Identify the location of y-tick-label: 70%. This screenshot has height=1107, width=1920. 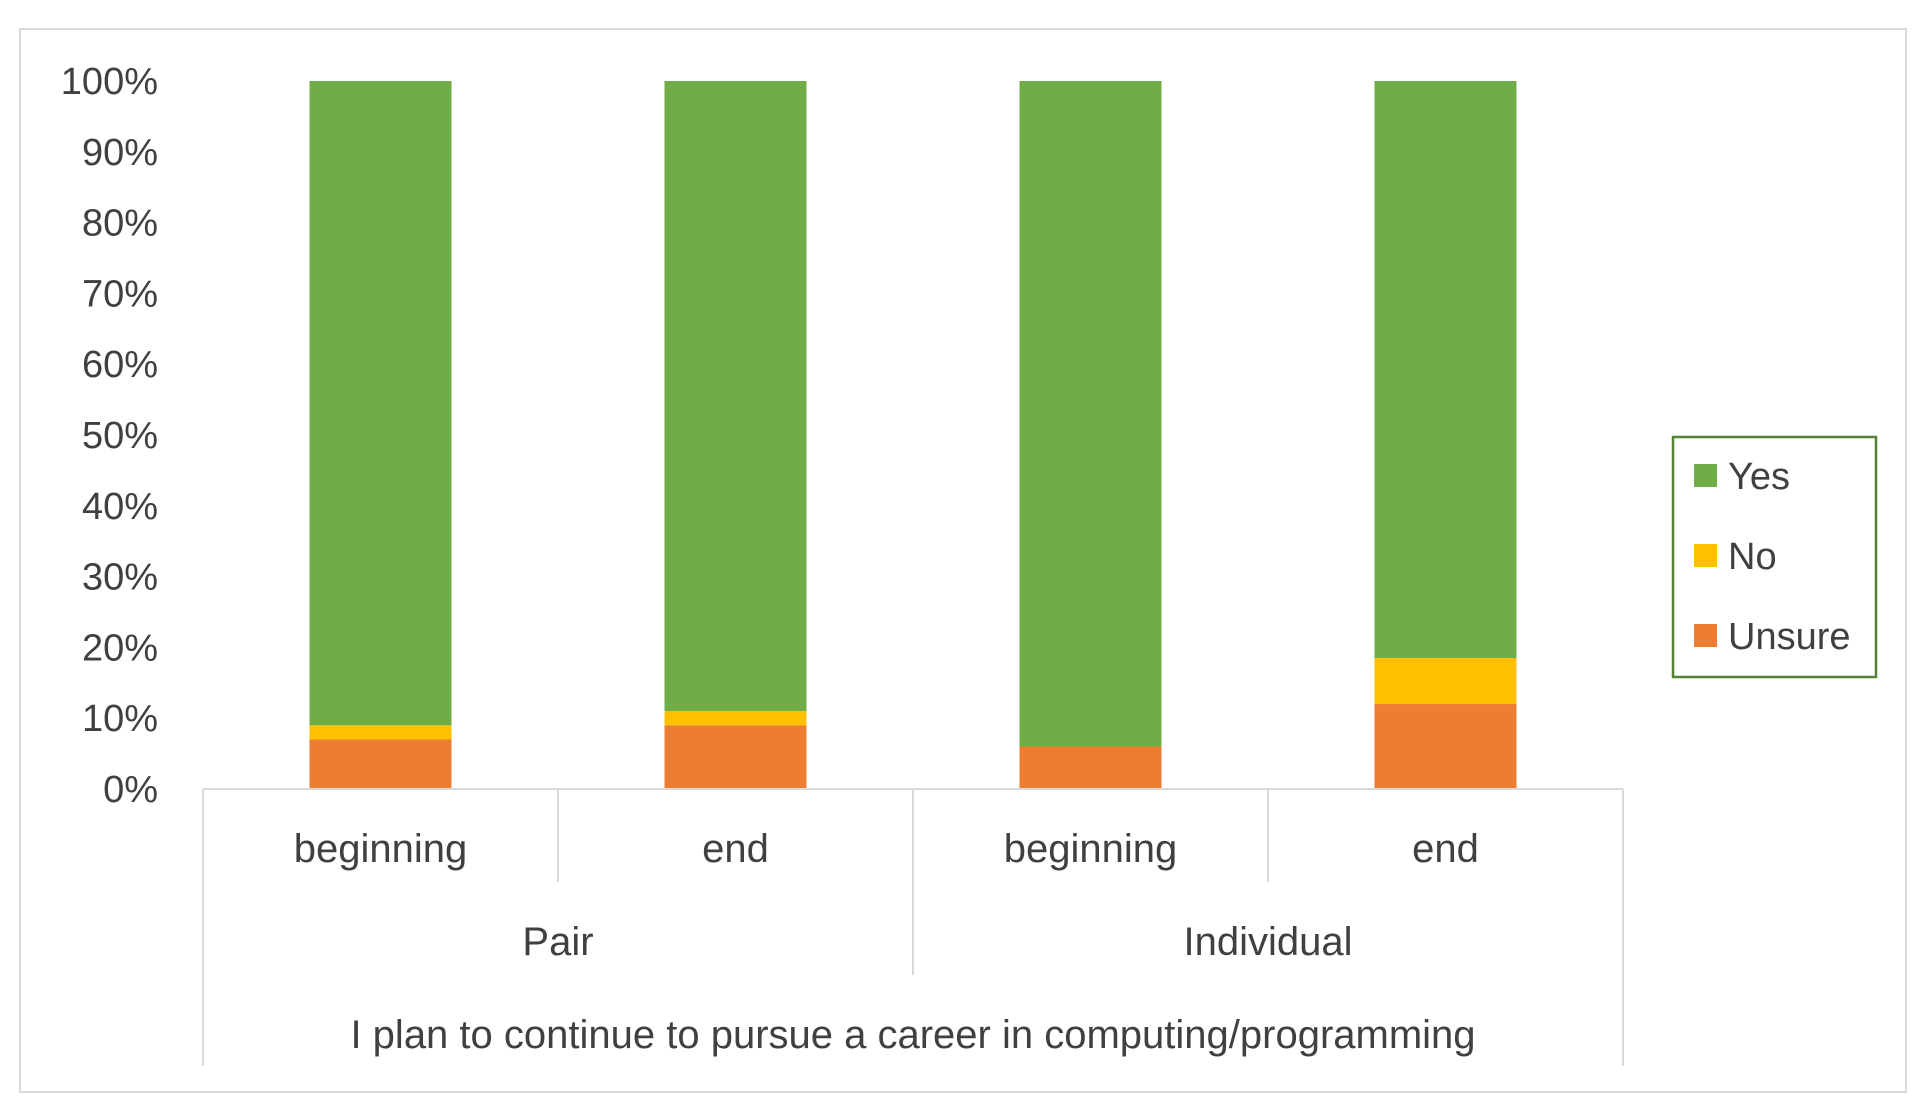
(120, 294).